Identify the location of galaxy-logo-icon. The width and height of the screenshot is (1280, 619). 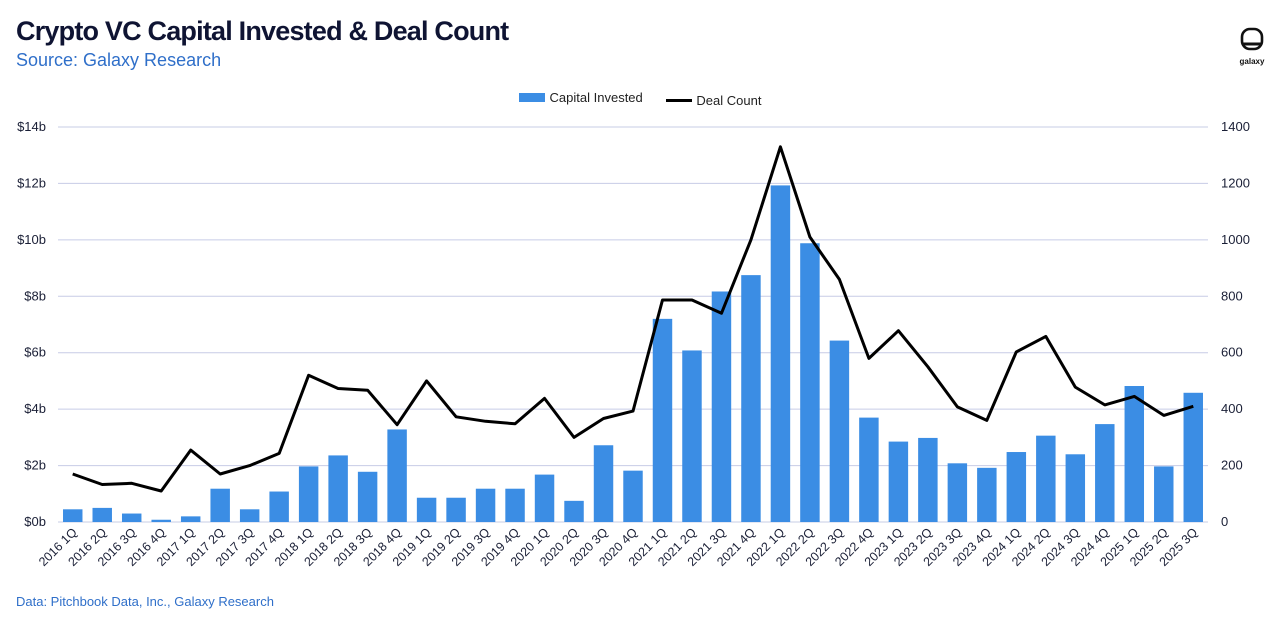
(1252, 39).